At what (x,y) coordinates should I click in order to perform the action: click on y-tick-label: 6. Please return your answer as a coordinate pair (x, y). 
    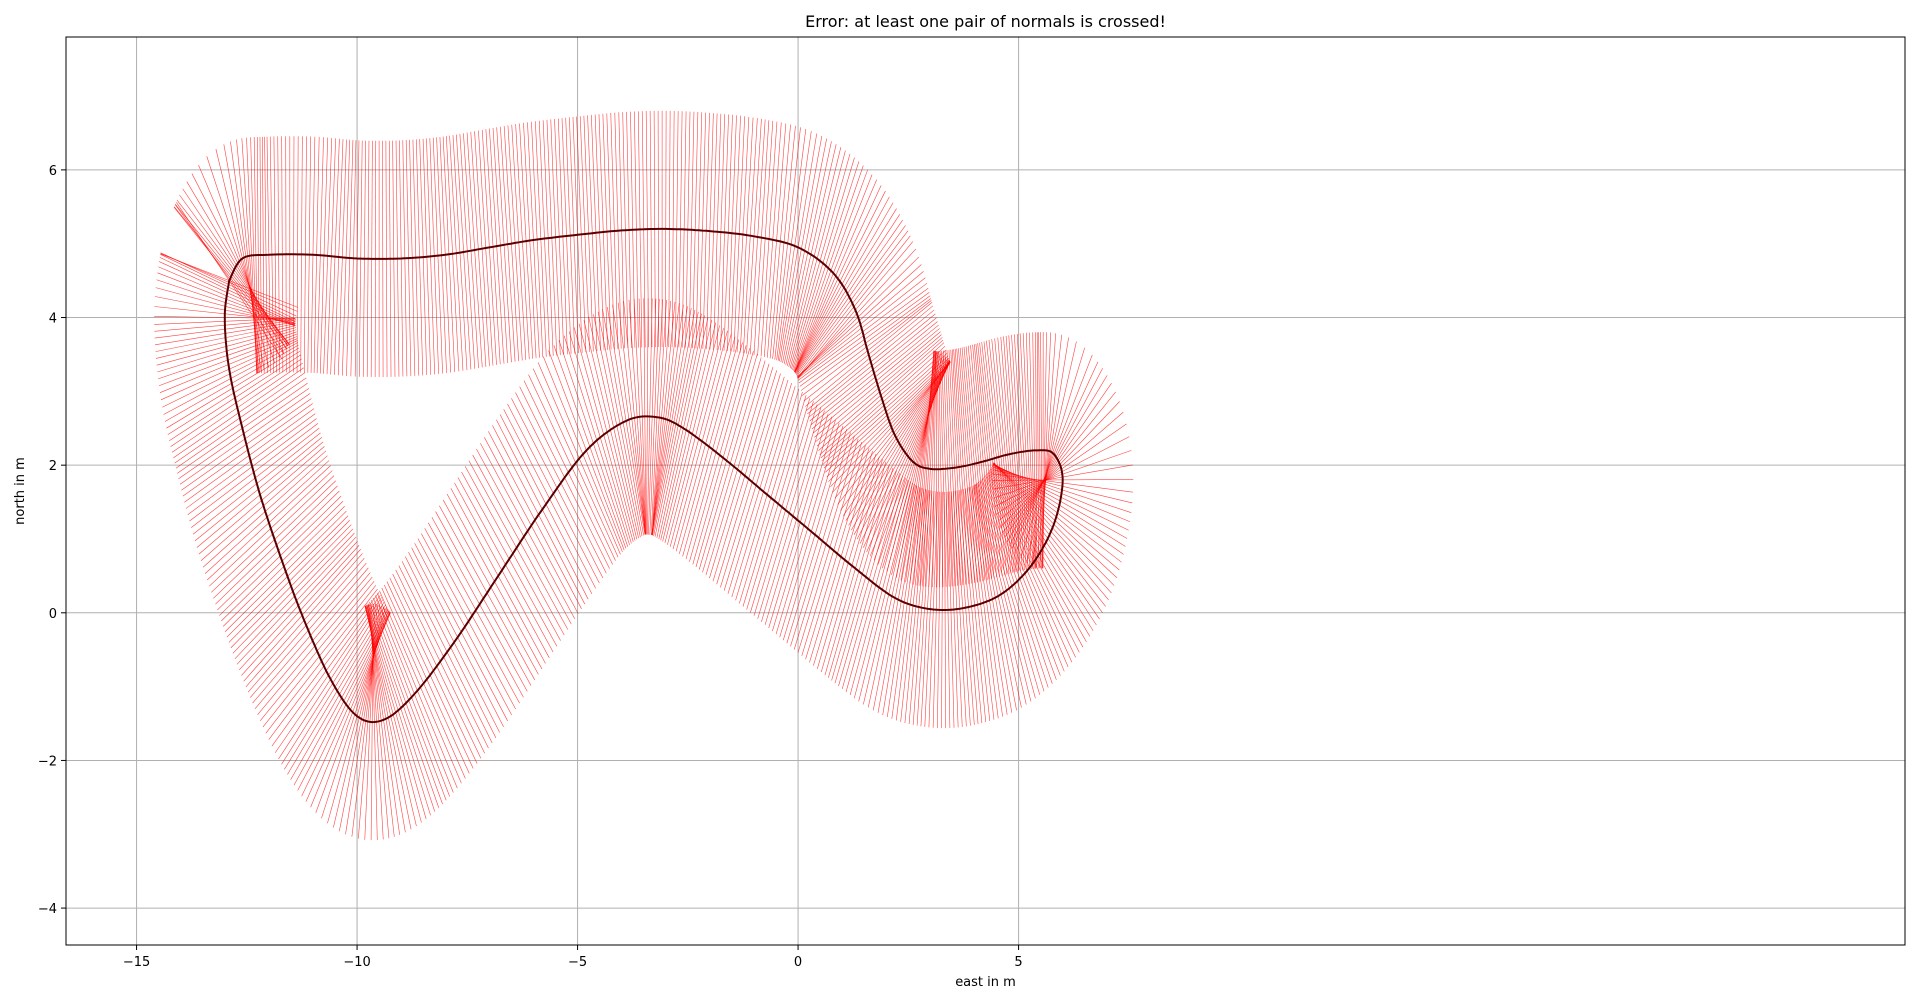
    Looking at the image, I should click on (53, 171).